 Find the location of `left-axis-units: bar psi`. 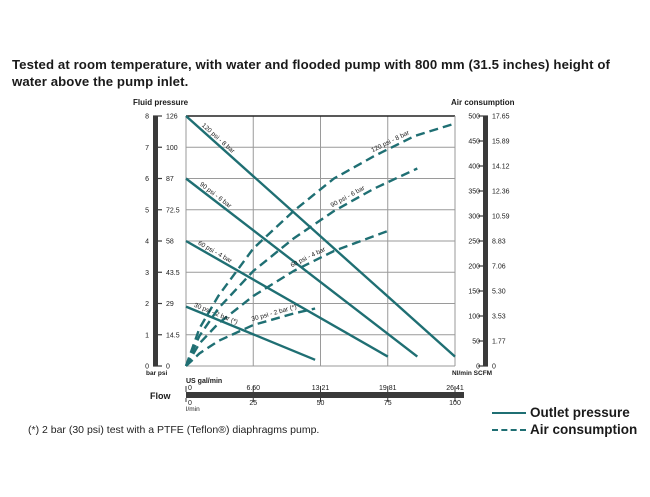

left-axis-units: bar psi is located at coordinates (157, 373).